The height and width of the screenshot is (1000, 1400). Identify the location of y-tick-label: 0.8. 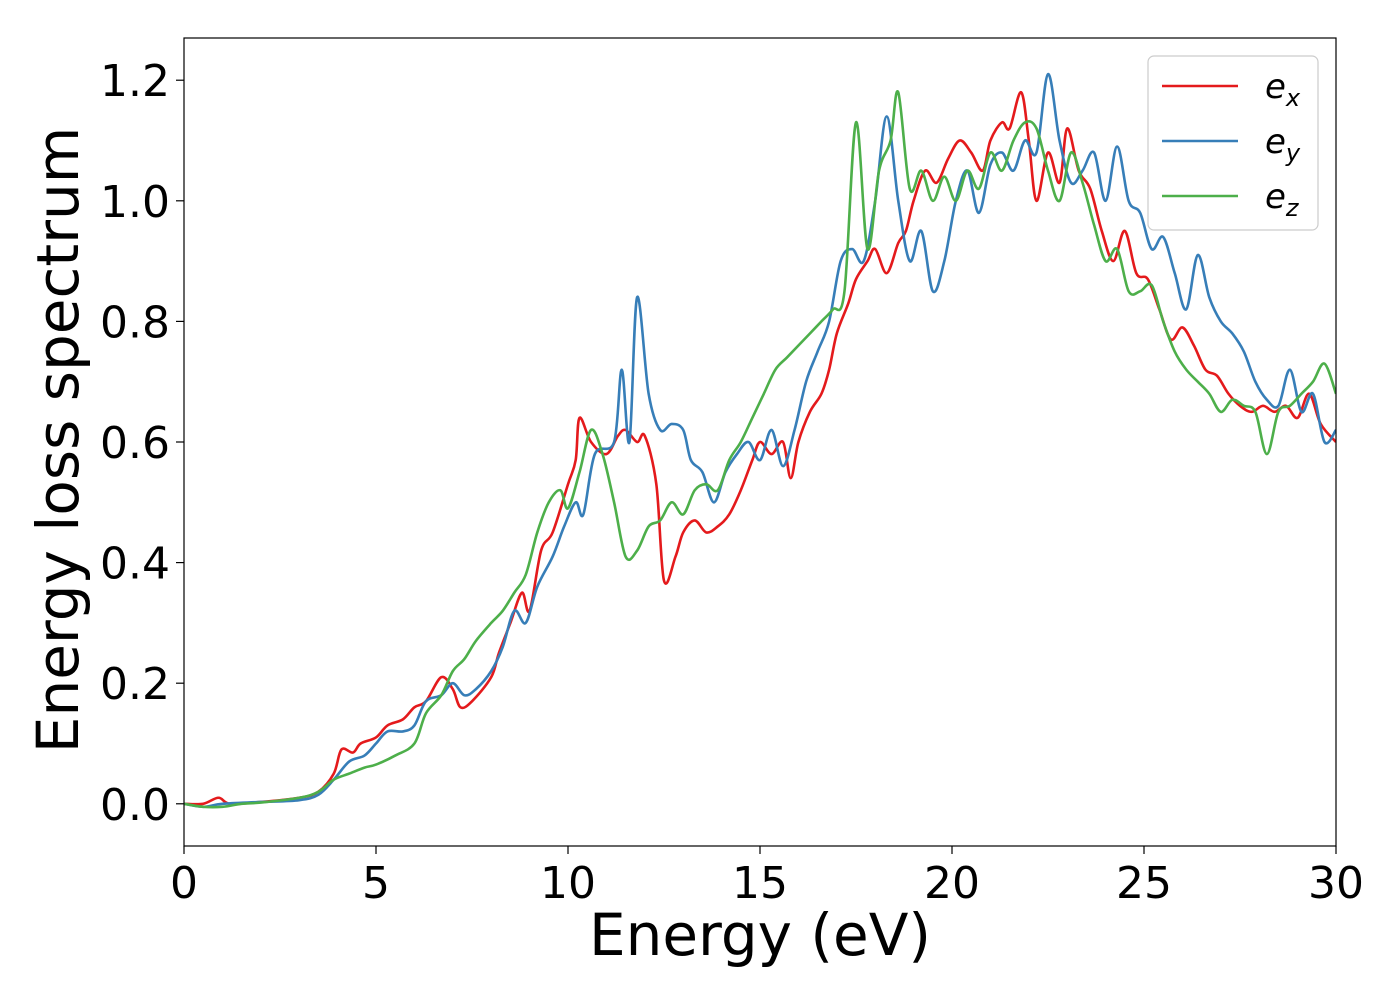
(135, 322).